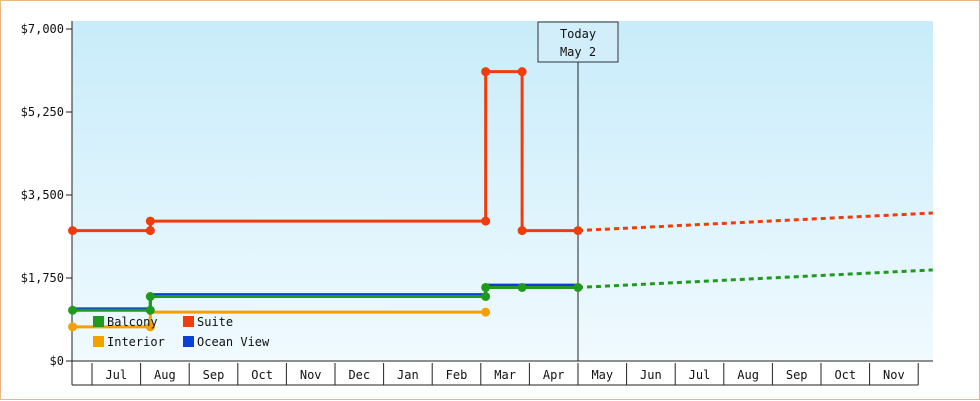 This screenshot has width=980, height=401. Describe the element at coordinates (408, 375) in the screenshot. I see `x-tick-label: Jan` at that location.